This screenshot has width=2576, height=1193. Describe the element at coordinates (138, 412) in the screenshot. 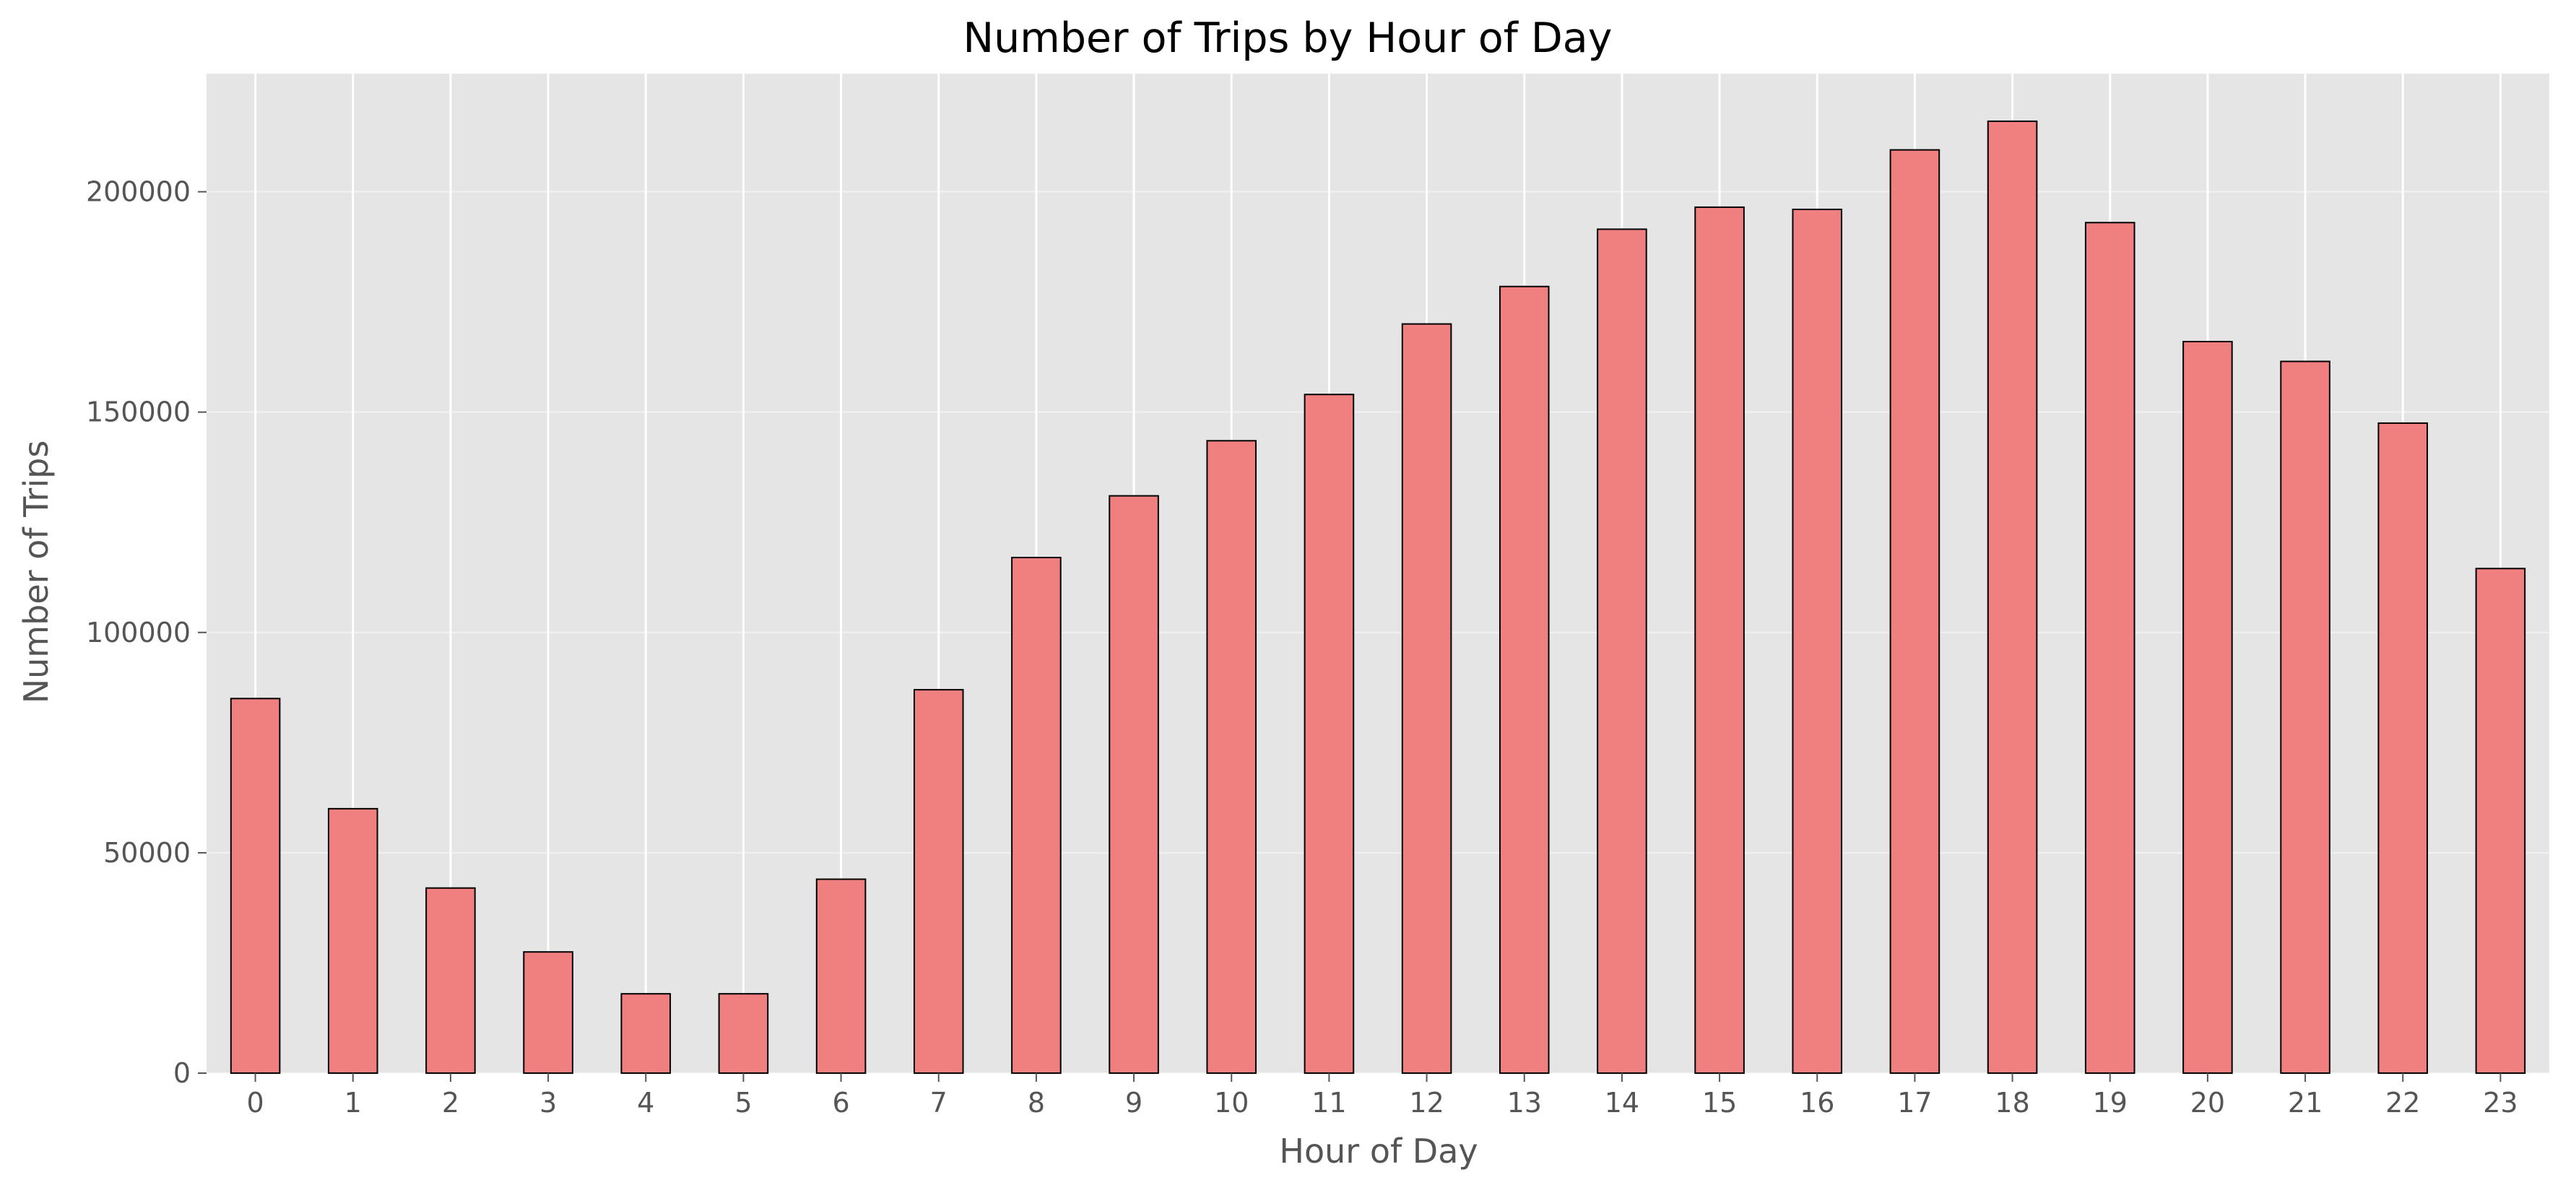

I see `y-tick-label: 150000` at that location.